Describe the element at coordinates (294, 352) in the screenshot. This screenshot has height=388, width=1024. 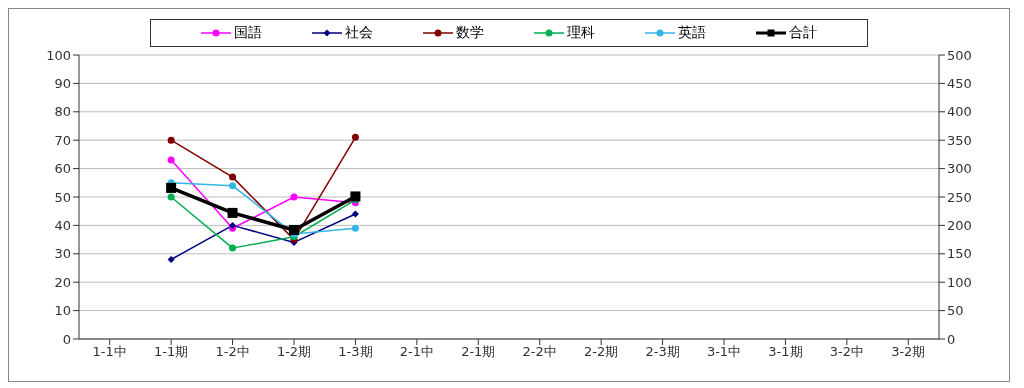
I see `x-tick-label: 1-2期` at that location.